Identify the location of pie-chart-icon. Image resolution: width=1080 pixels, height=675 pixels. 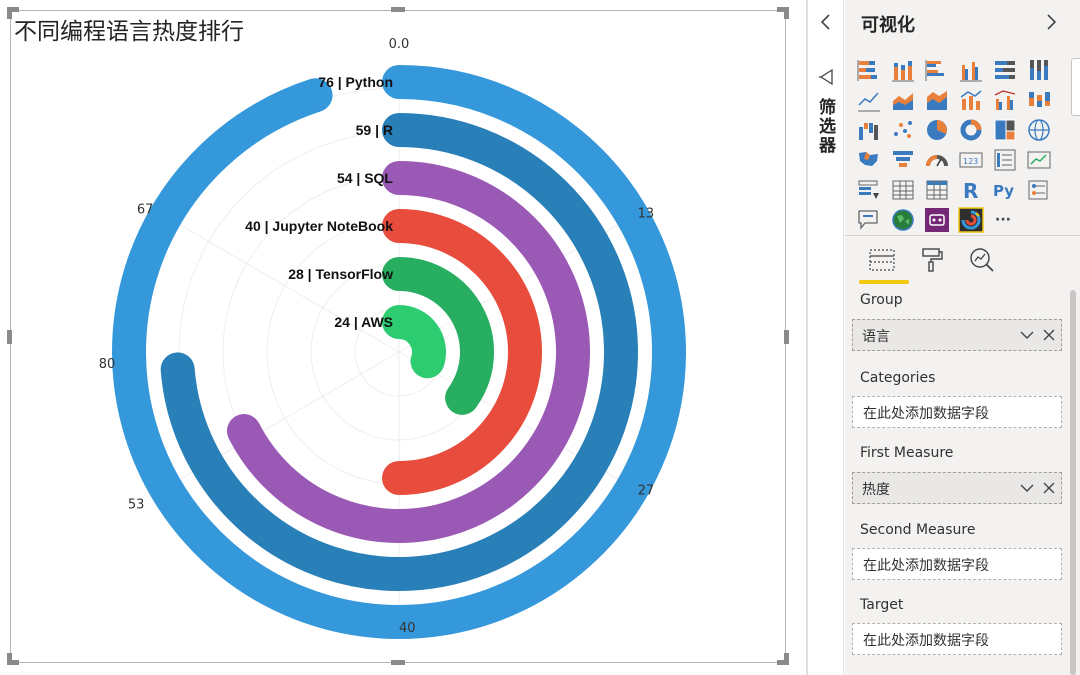
(937, 130).